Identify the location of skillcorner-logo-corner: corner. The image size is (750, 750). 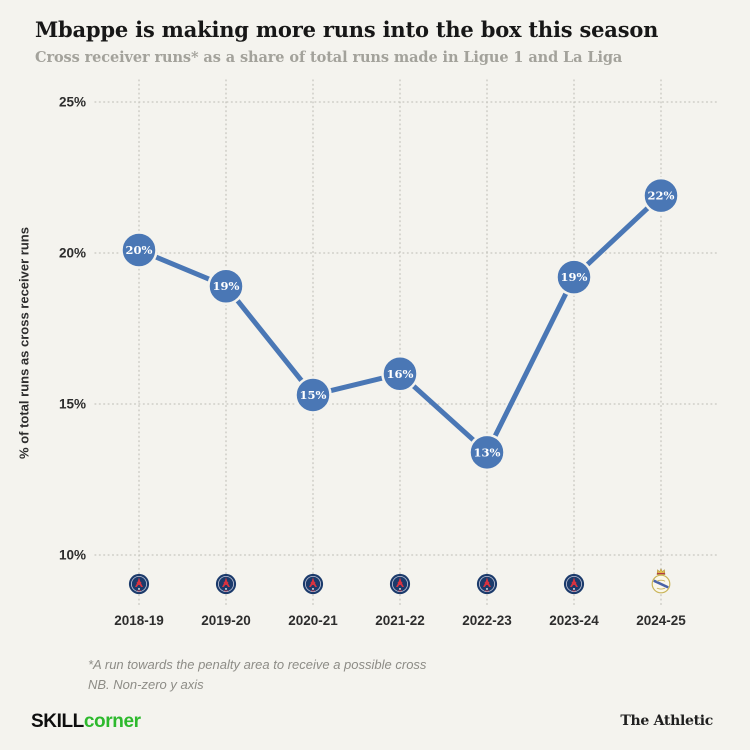
(112, 721).